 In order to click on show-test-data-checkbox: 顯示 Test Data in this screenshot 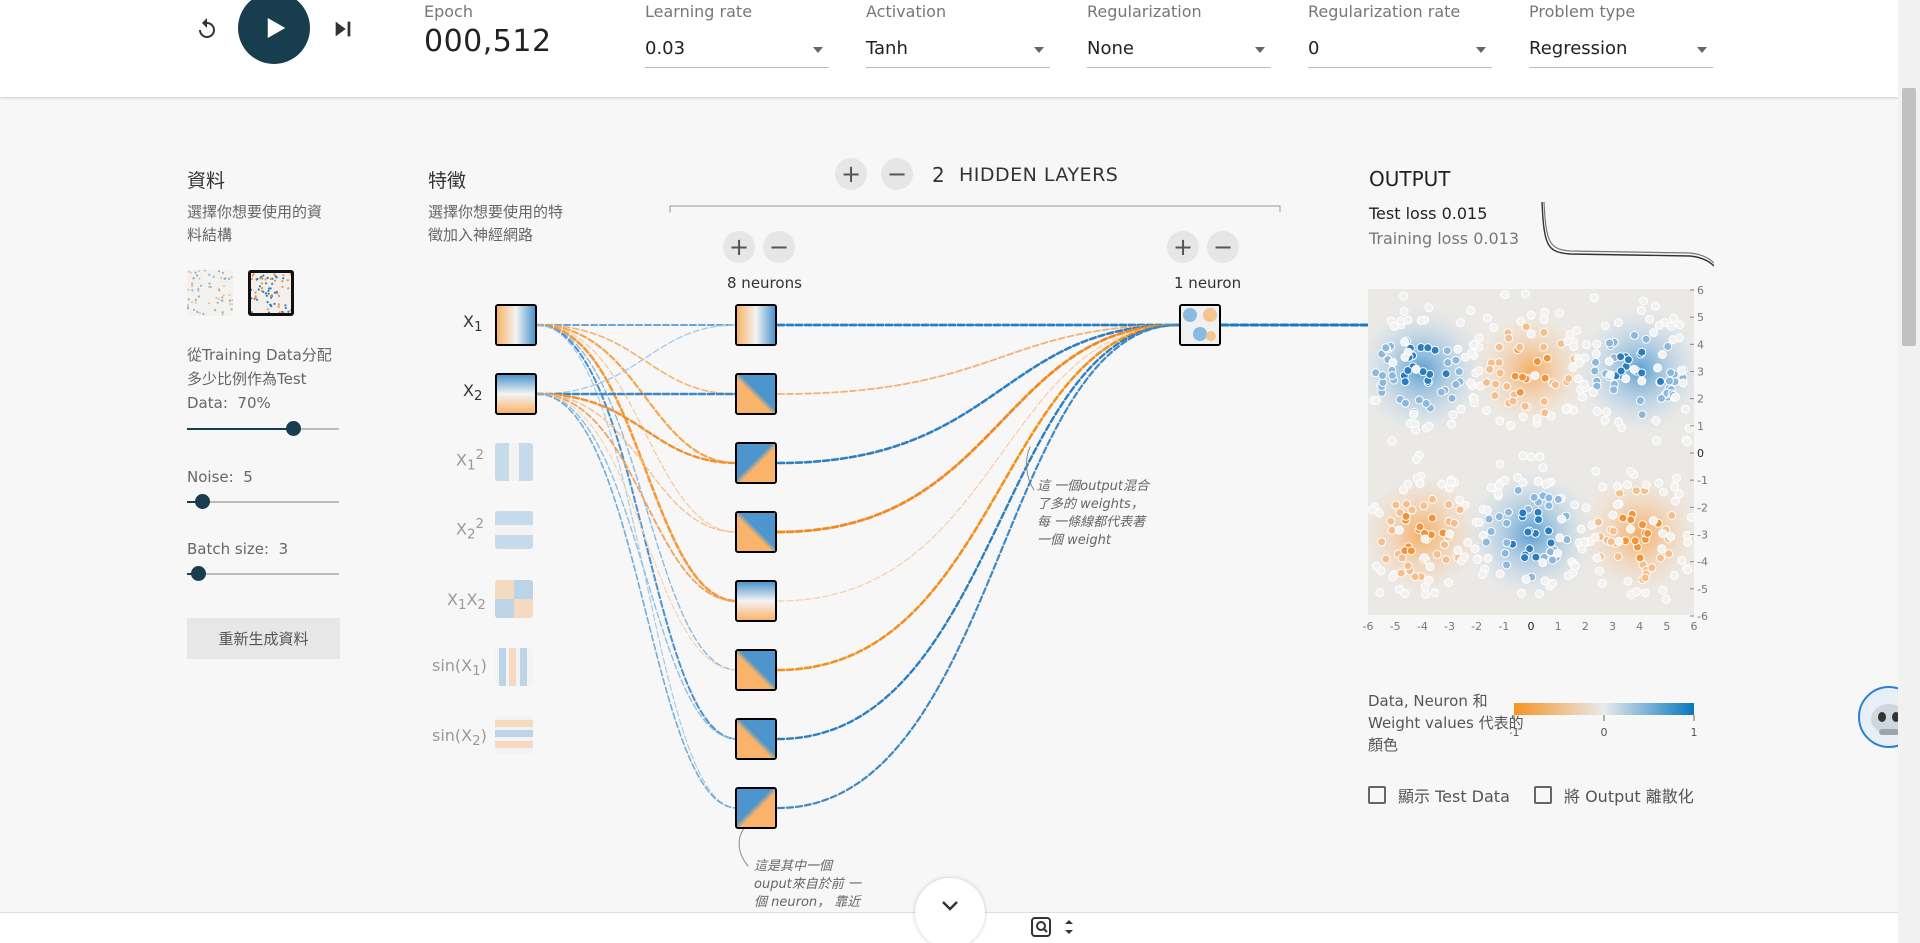, I will do `click(1439, 795)`.